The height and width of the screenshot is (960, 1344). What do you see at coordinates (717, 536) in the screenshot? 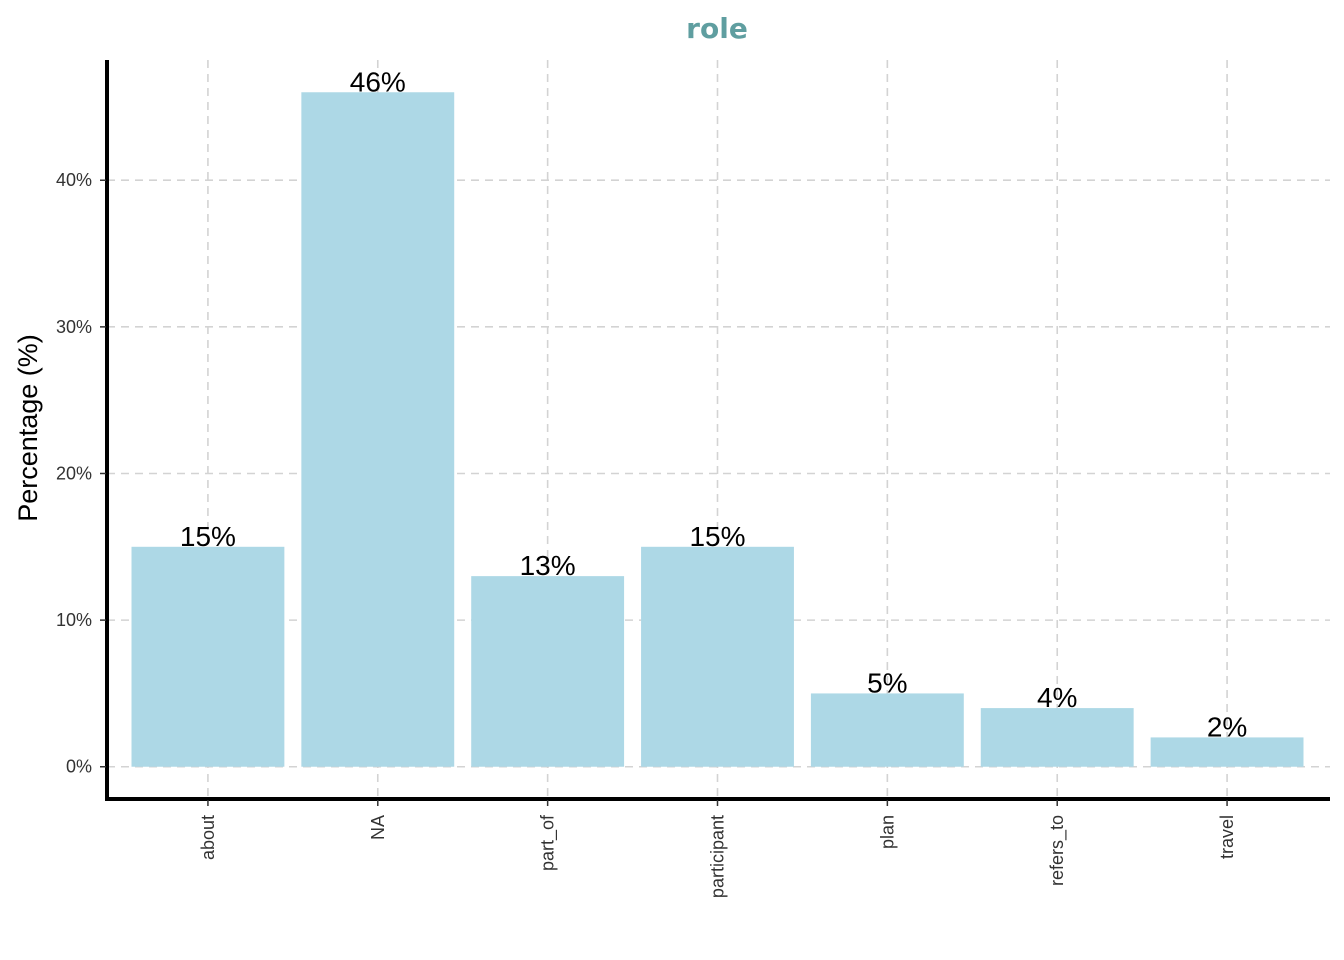
I see `data-label-participant: 15%` at bounding box center [717, 536].